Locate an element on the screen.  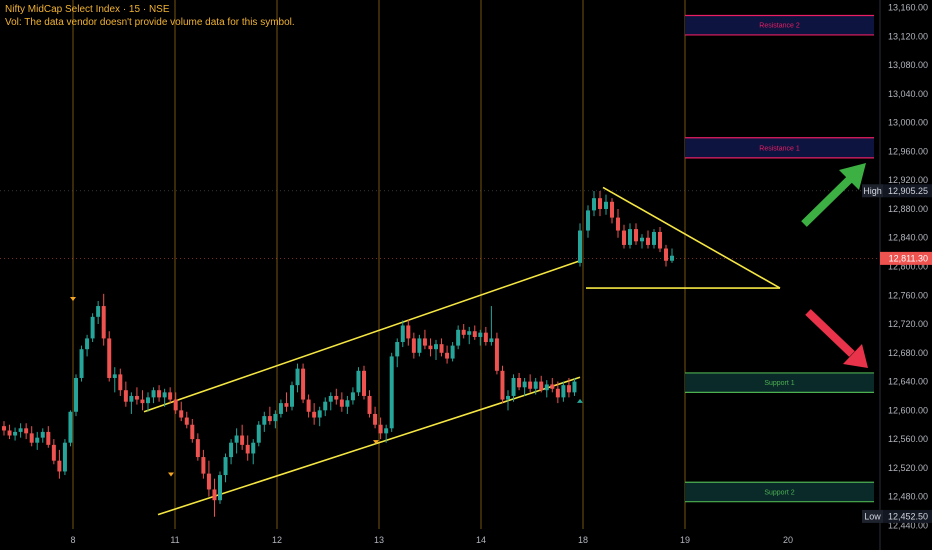
x-tick-label: 20 is located at coordinates (788, 540).